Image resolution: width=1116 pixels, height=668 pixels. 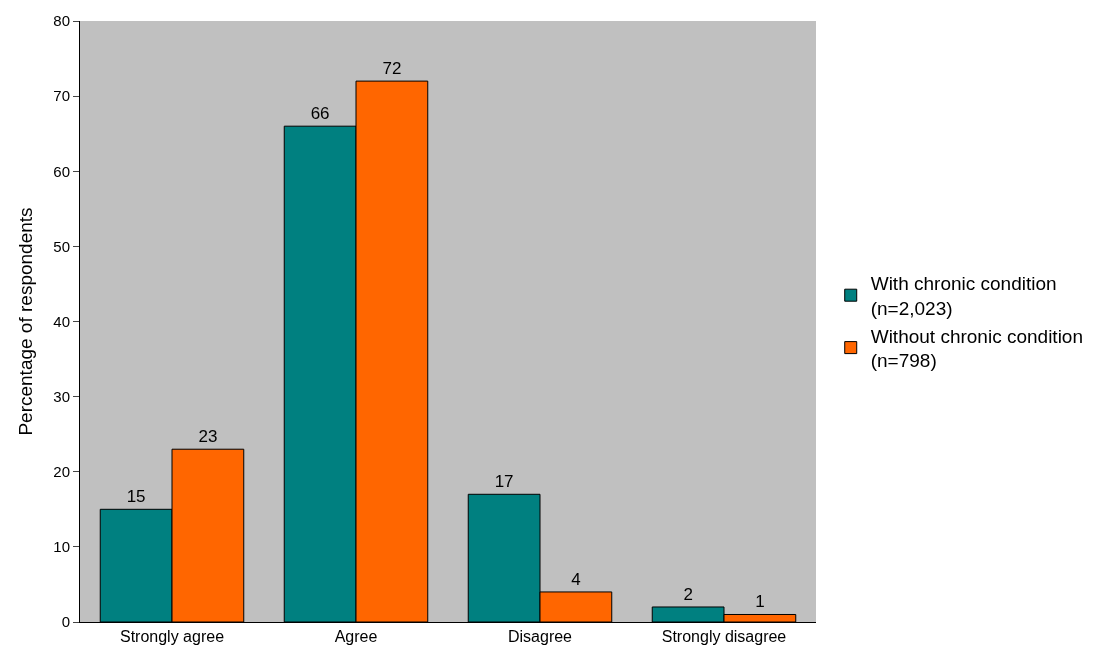 What do you see at coordinates (576, 579) in the screenshot?
I see `data-label: 4` at bounding box center [576, 579].